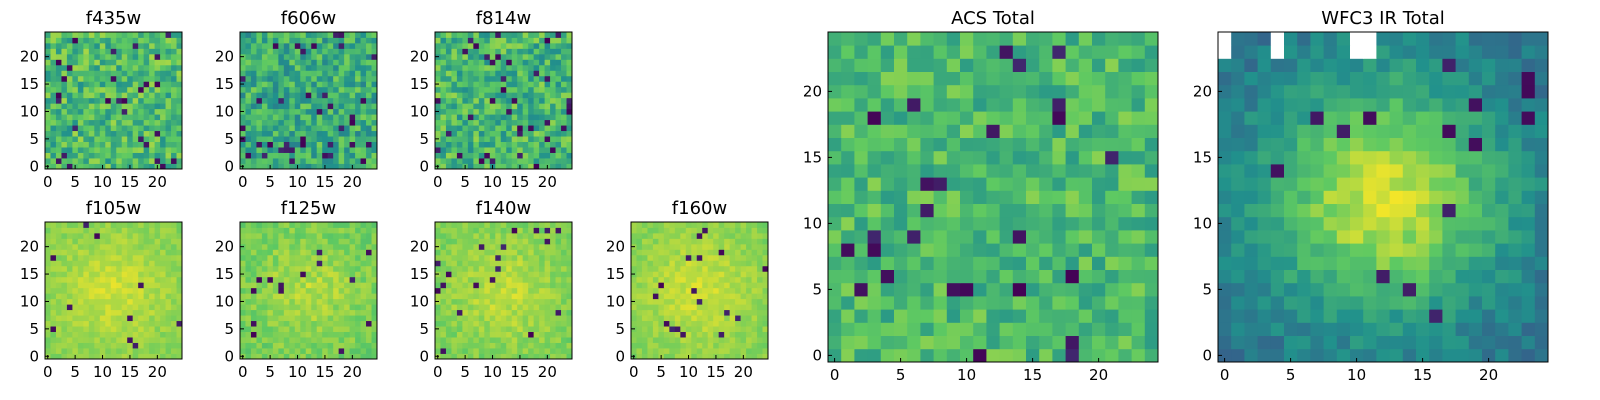  What do you see at coordinates (620, 329) in the screenshot?
I see `y-tick-label: 5` at bounding box center [620, 329].